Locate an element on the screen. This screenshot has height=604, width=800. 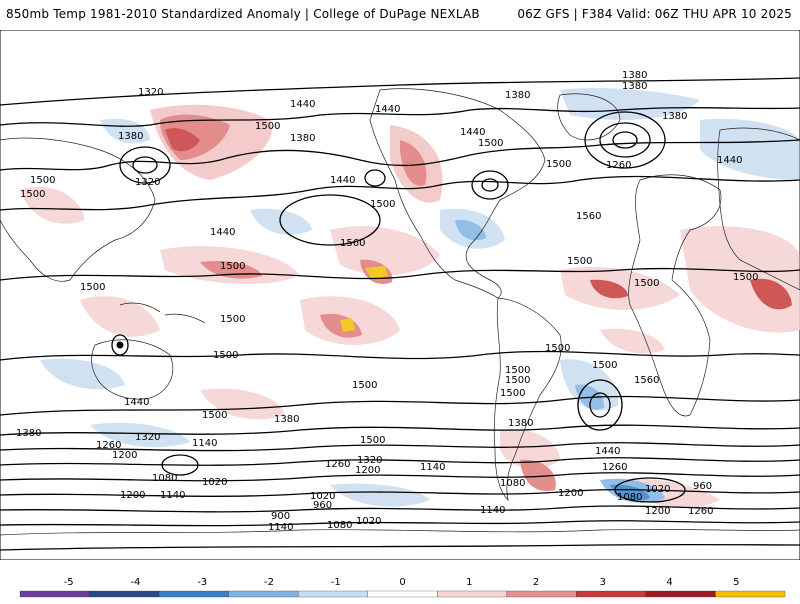
colorbar-tick-label: -4 is located at coordinates (135, 582).